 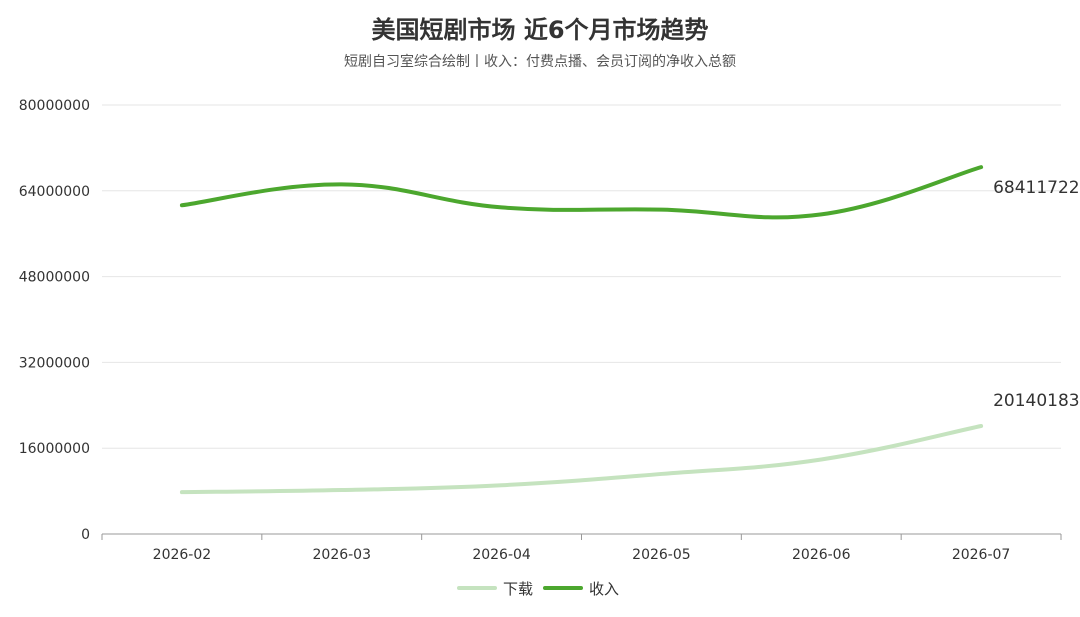 What do you see at coordinates (85, 535) in the screenshot?
I see `y-tick-label: 0` at bounding box center [85, 535].